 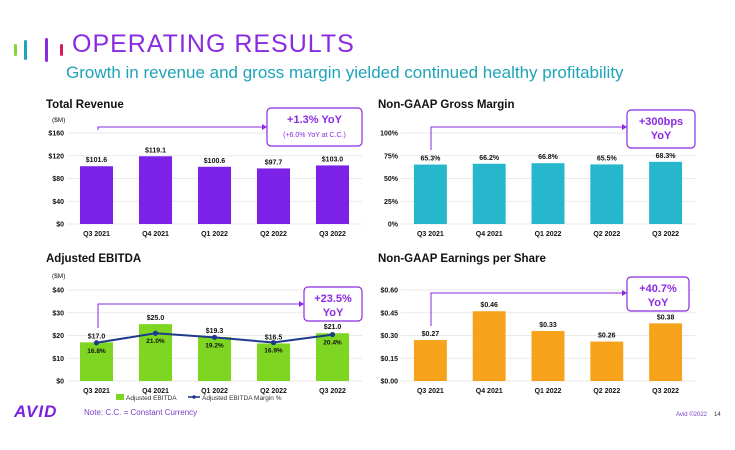 I want to click on ebitda-ytick-label: $40, so click(x=58, y=291).